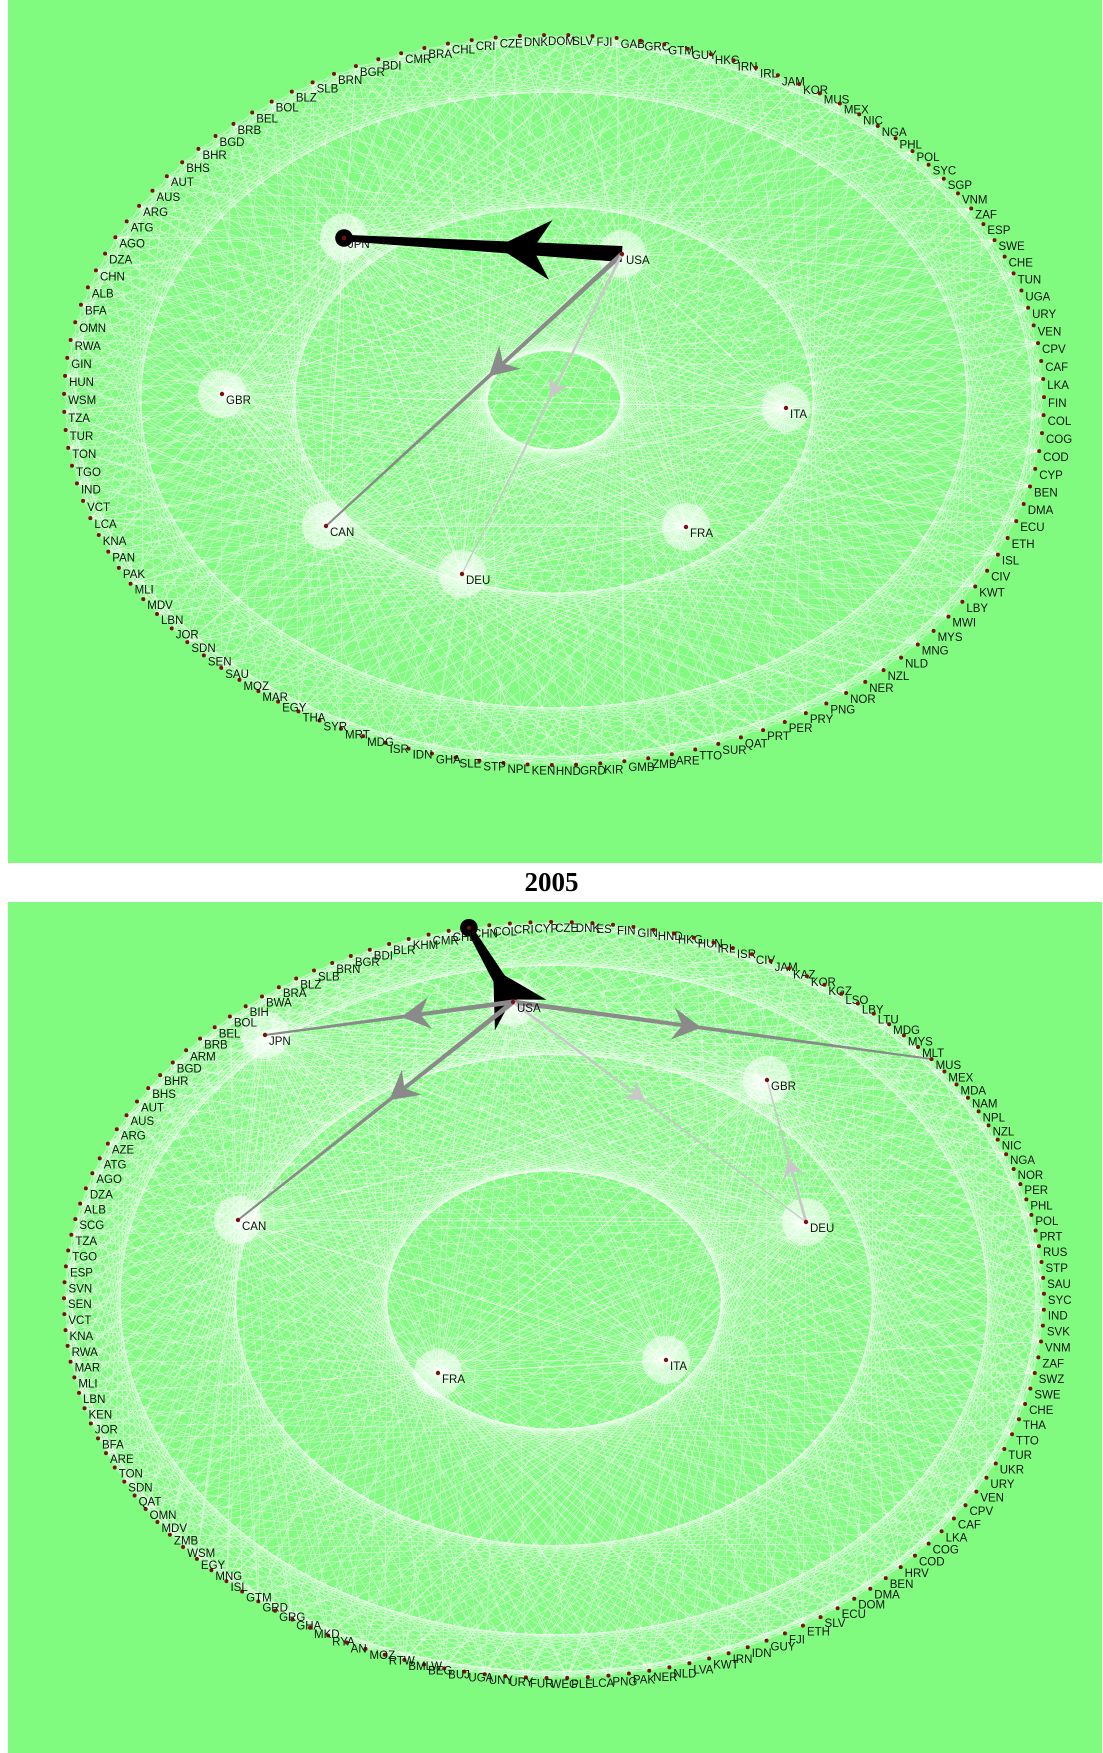 The width and height of the screenshot is (1103, 1753). I want to click on country-label: VCT, so click(79, 1321).